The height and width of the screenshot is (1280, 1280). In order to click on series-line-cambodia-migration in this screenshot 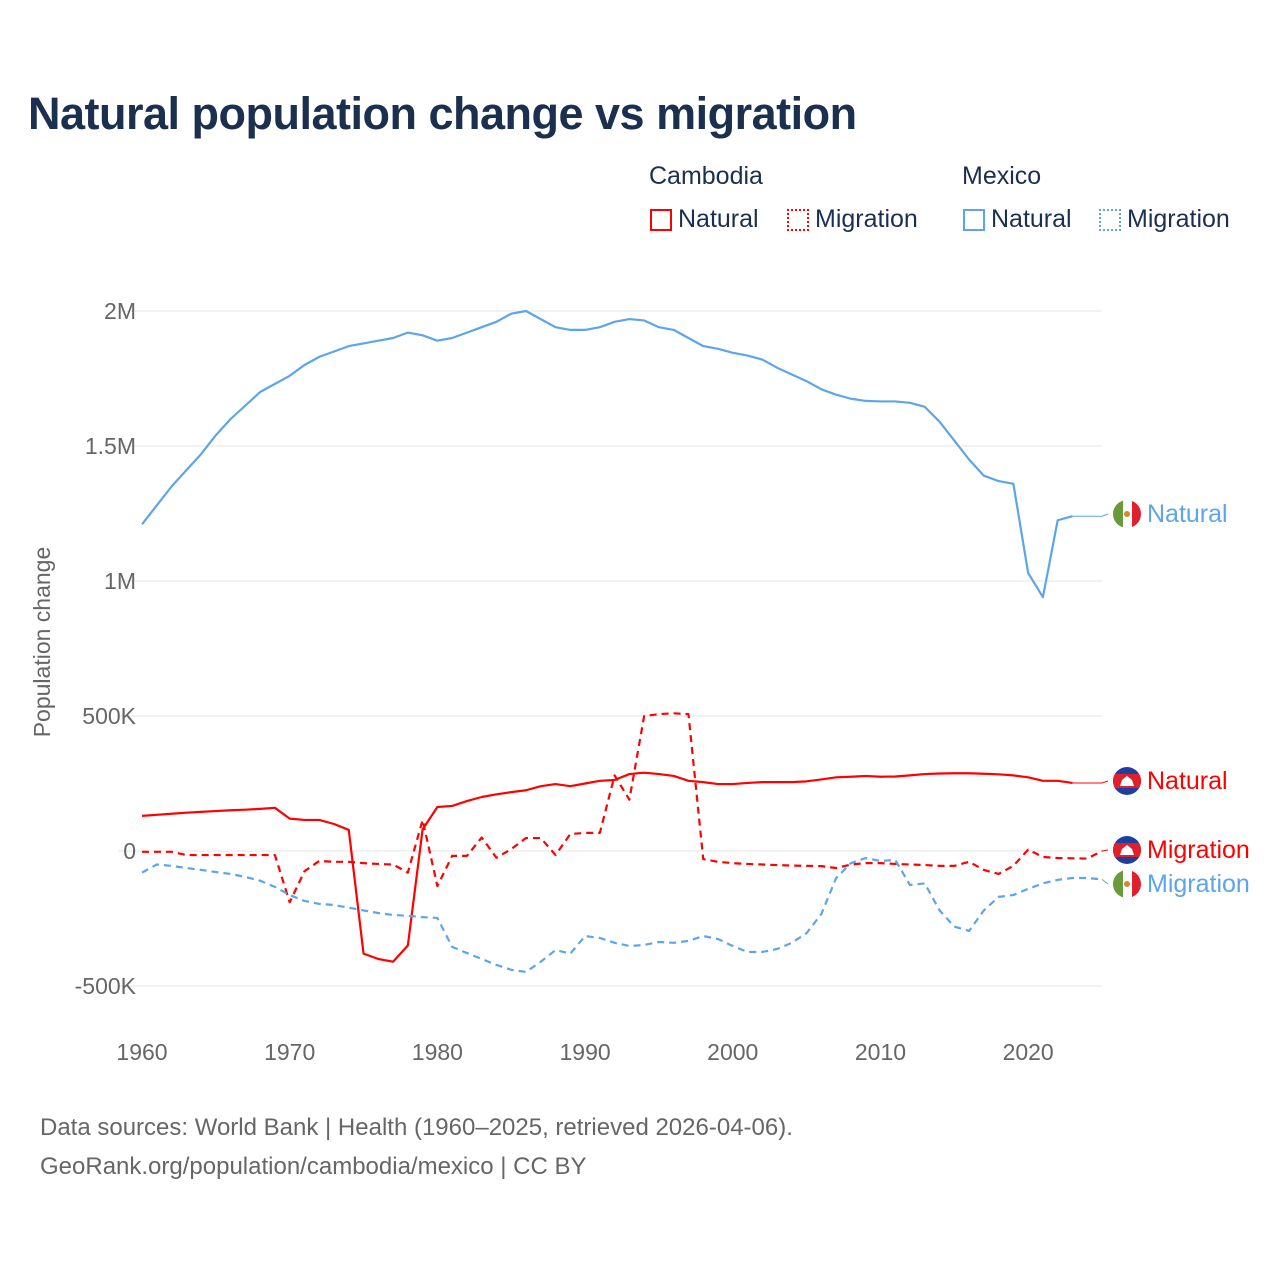, I will do `click(622, 808)`.